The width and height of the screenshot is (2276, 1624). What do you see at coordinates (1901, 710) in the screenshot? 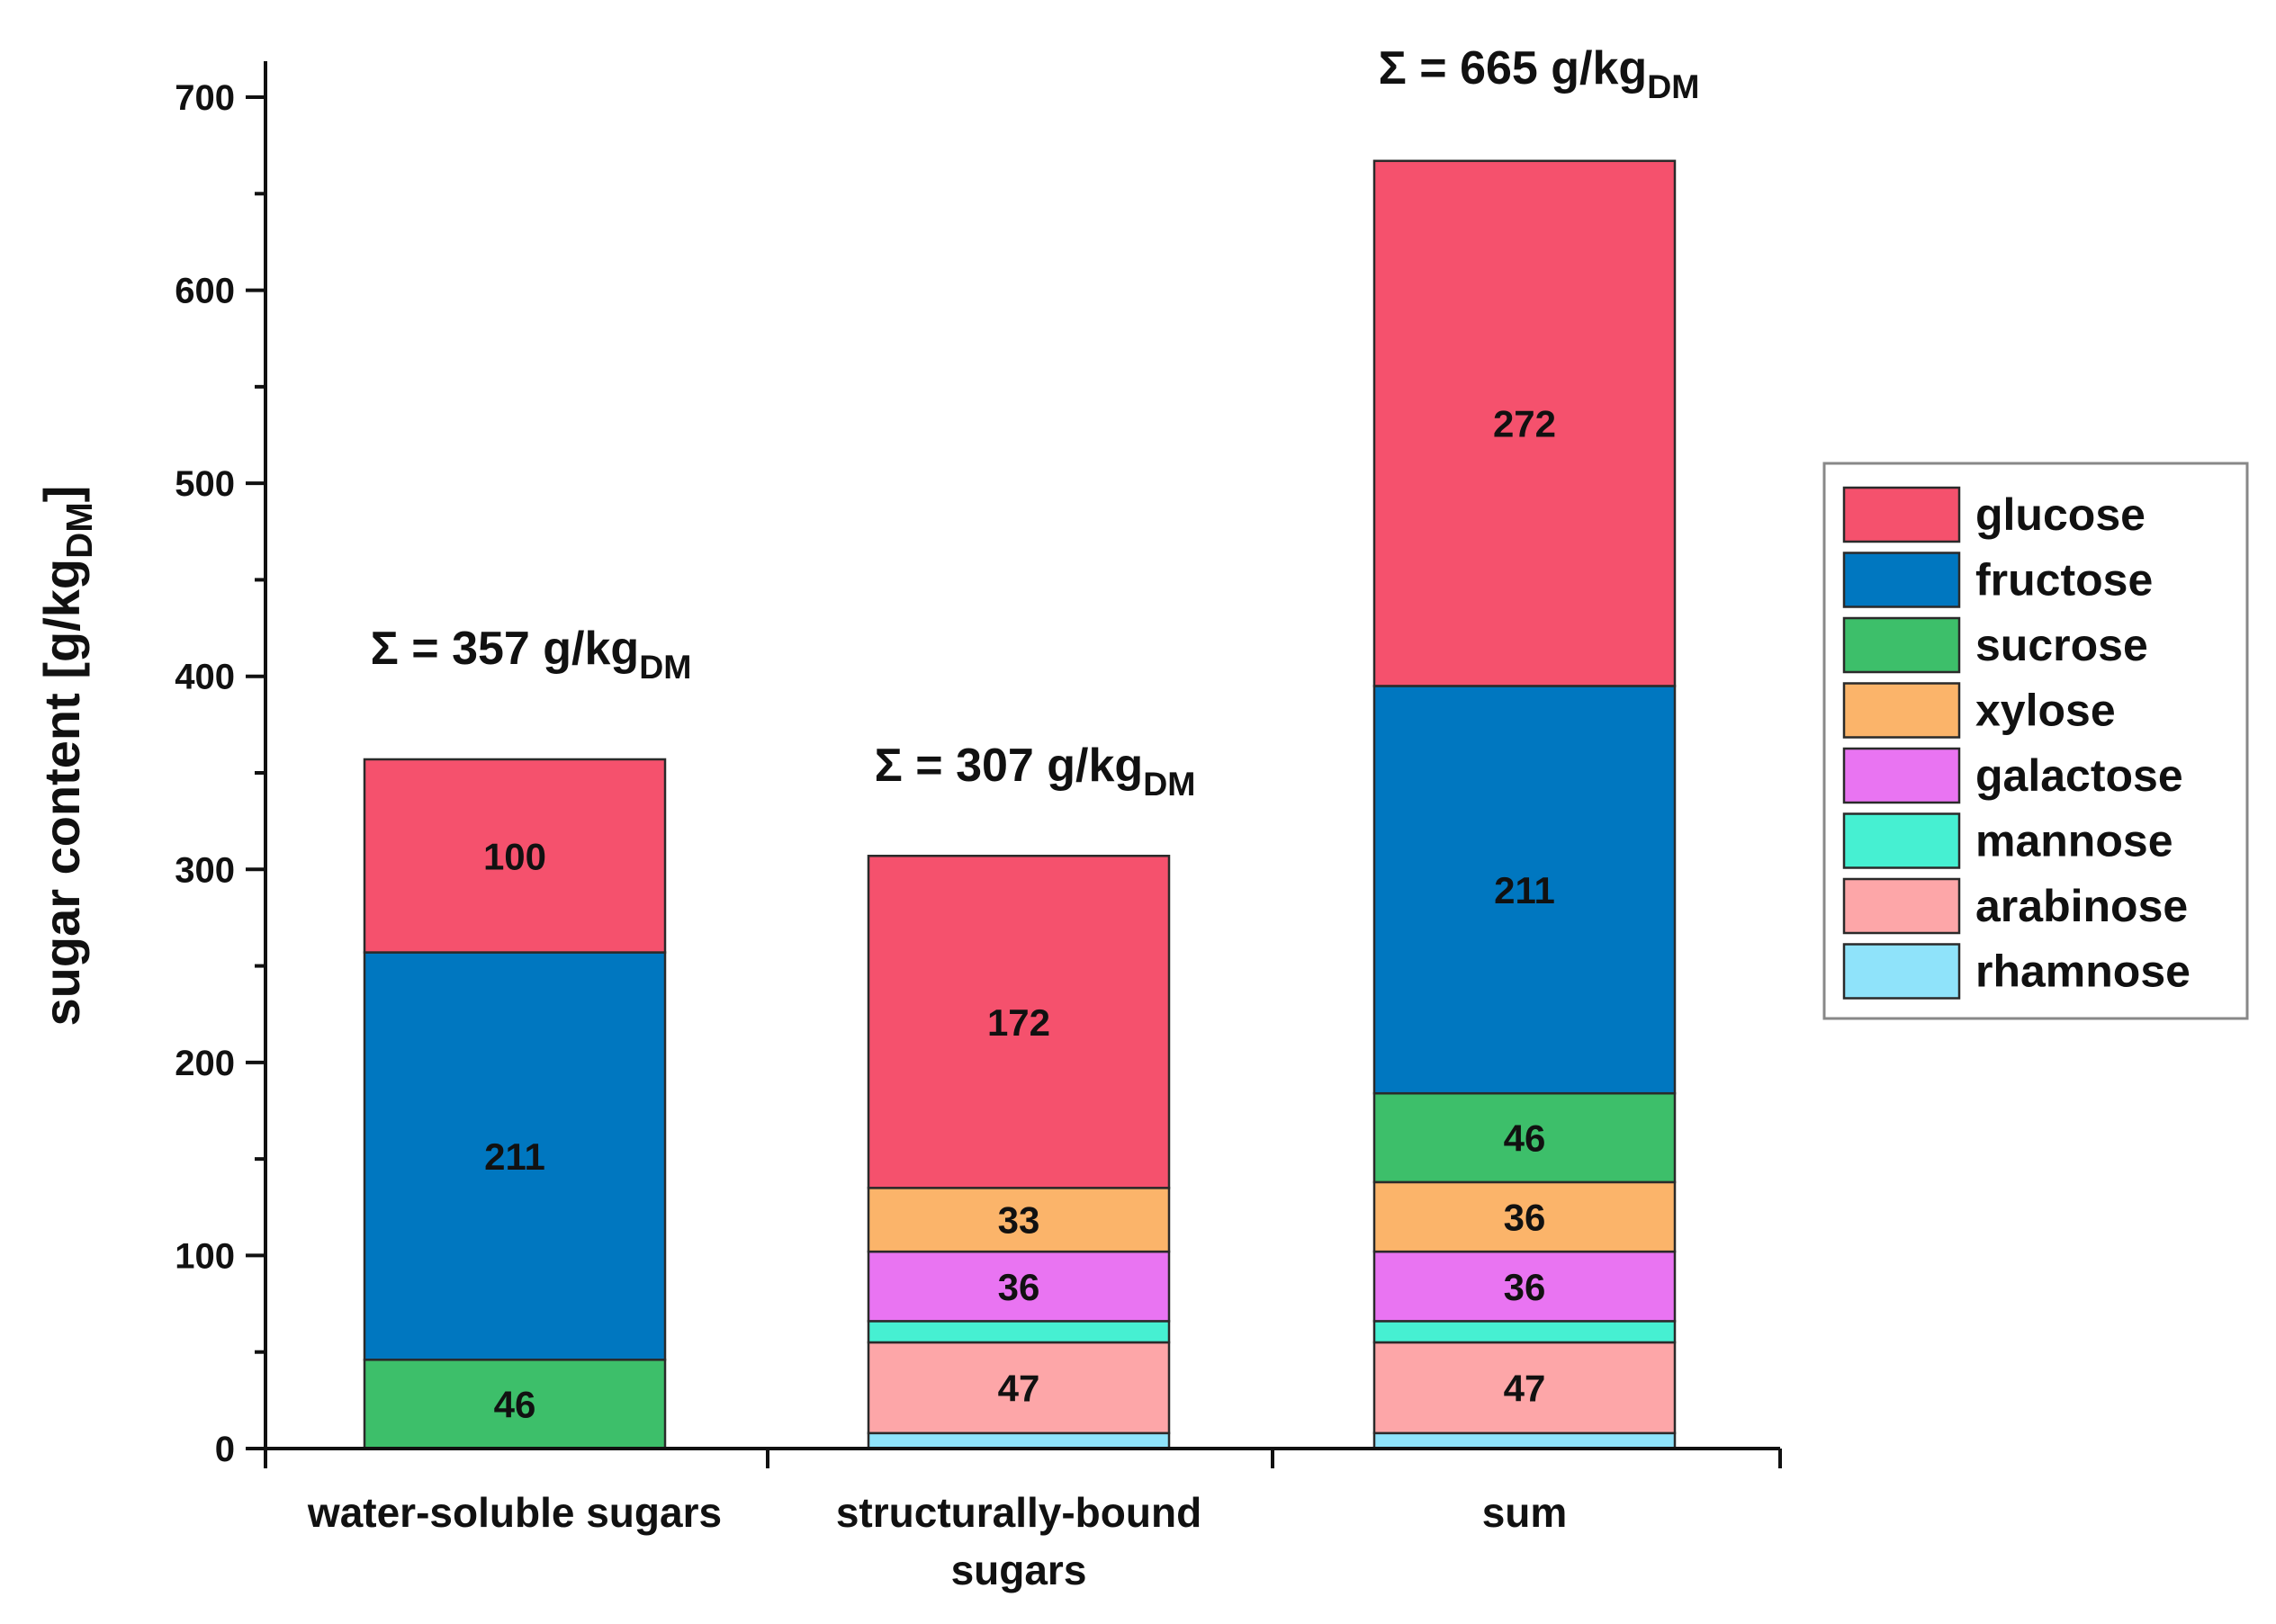
I see `legend-swatch-xylose` at bounding box center [1901, 710].